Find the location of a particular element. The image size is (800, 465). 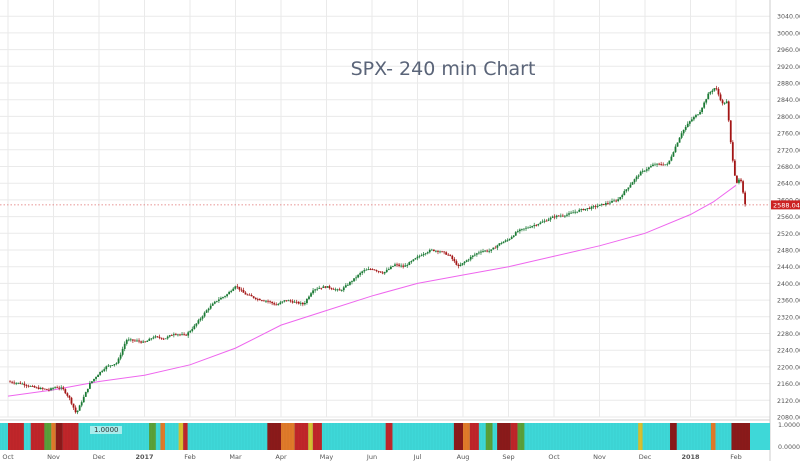

indicator-label-group: 1.0000 is located at coordinates (106, 430).